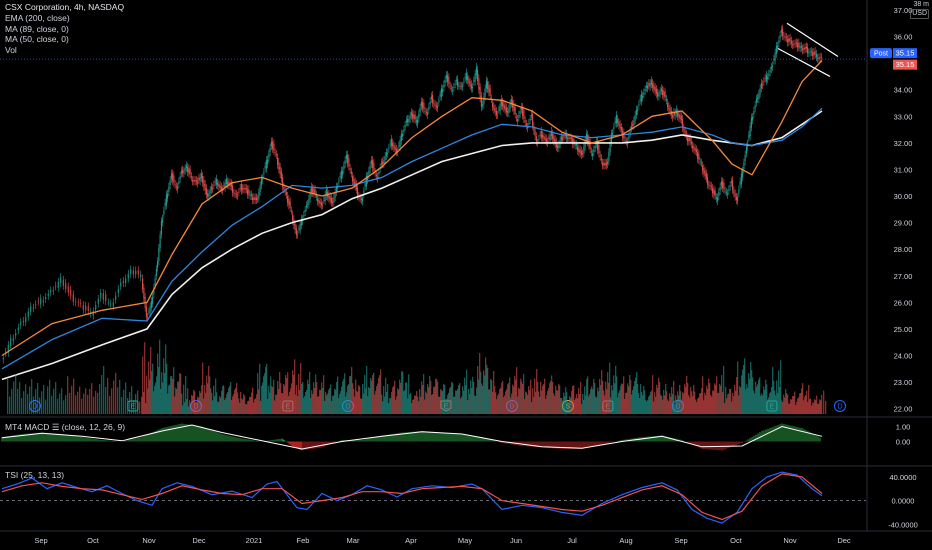  Describe the element at coordinates (37, 28) in the screenshot. I see `legend-ma89: MA (89, close, 0)` at that location.